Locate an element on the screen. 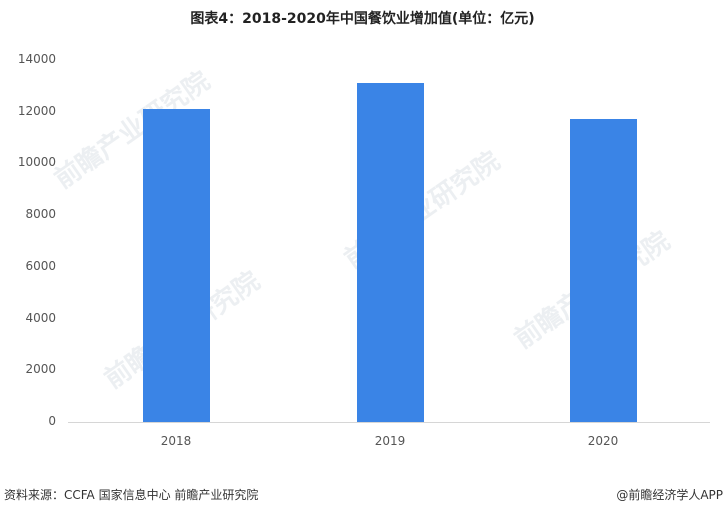  y-tick-label: 8000 is located at coordinates (40, 214).